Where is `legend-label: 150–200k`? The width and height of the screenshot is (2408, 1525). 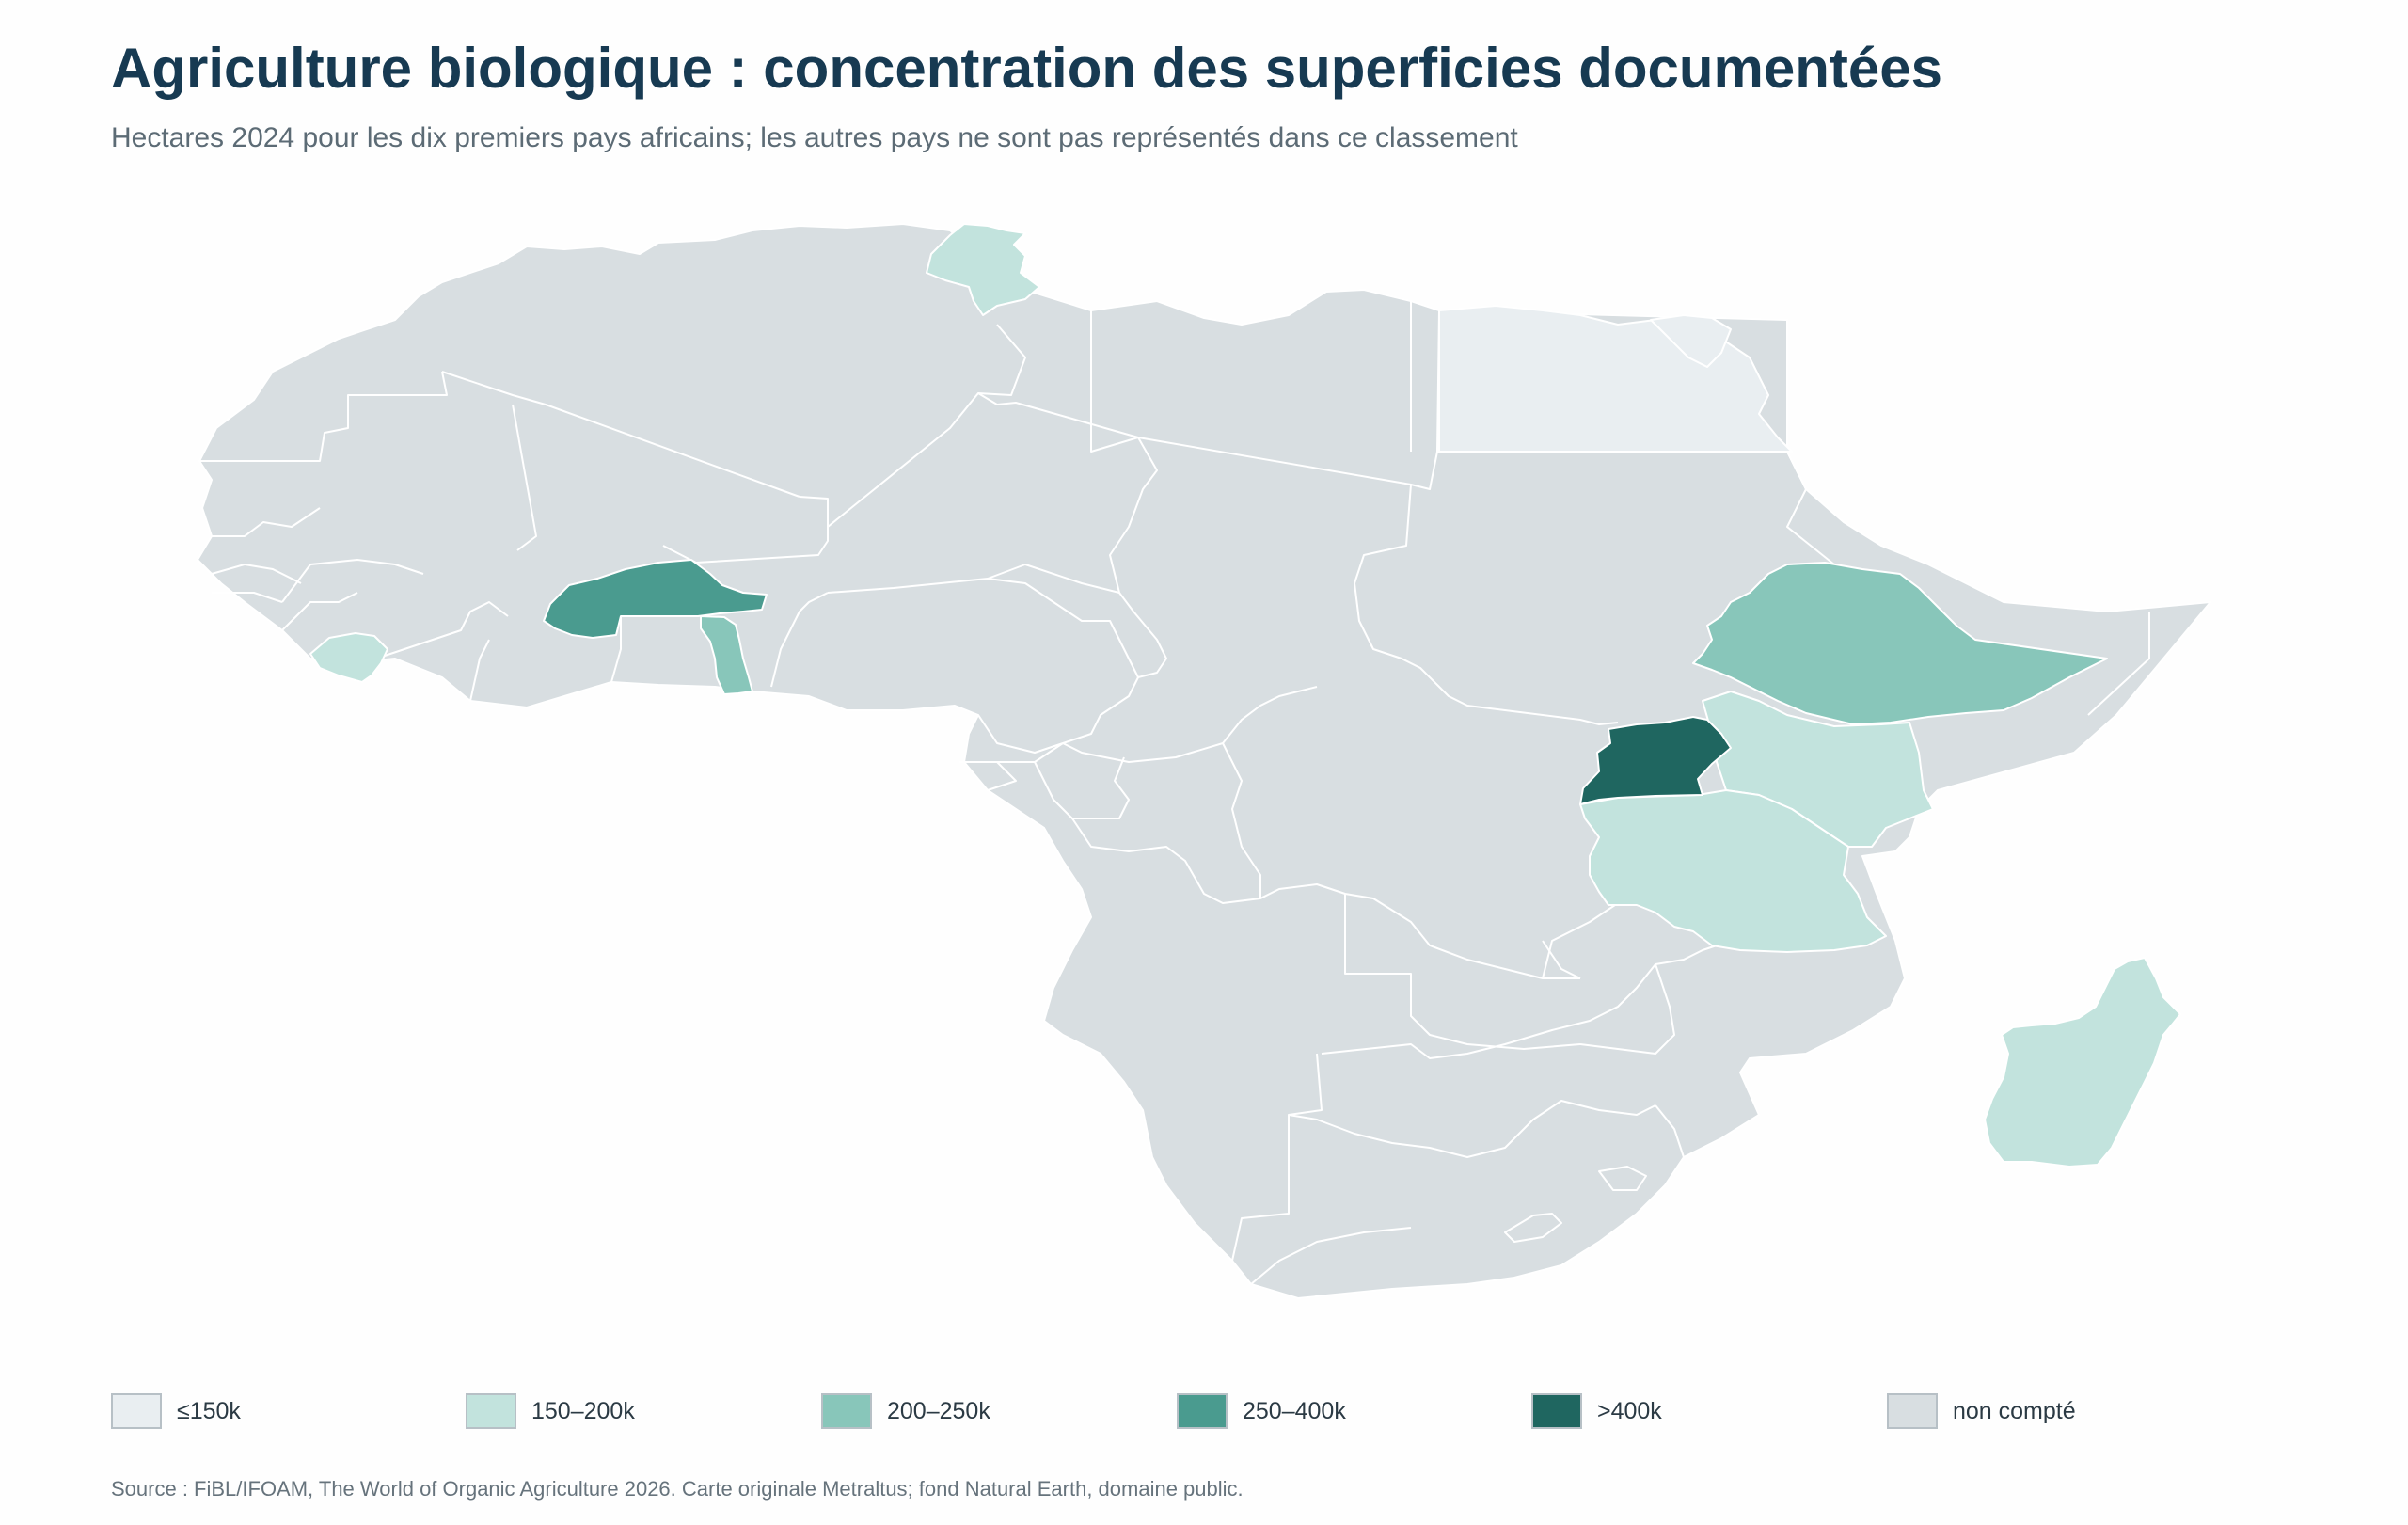
legend-label: 150–200k is located at coordinates (583, 1410).